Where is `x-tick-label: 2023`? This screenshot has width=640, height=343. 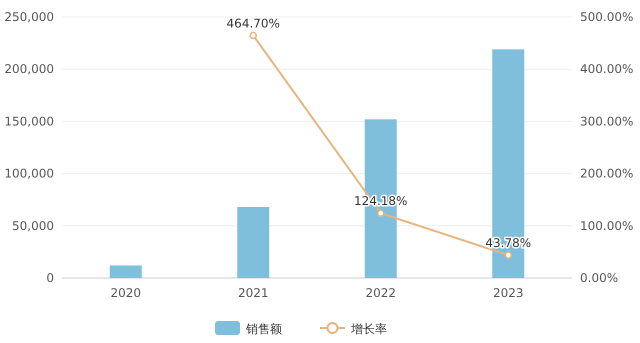
x-tick-label: 2023 is located at coordinates (508, 293).